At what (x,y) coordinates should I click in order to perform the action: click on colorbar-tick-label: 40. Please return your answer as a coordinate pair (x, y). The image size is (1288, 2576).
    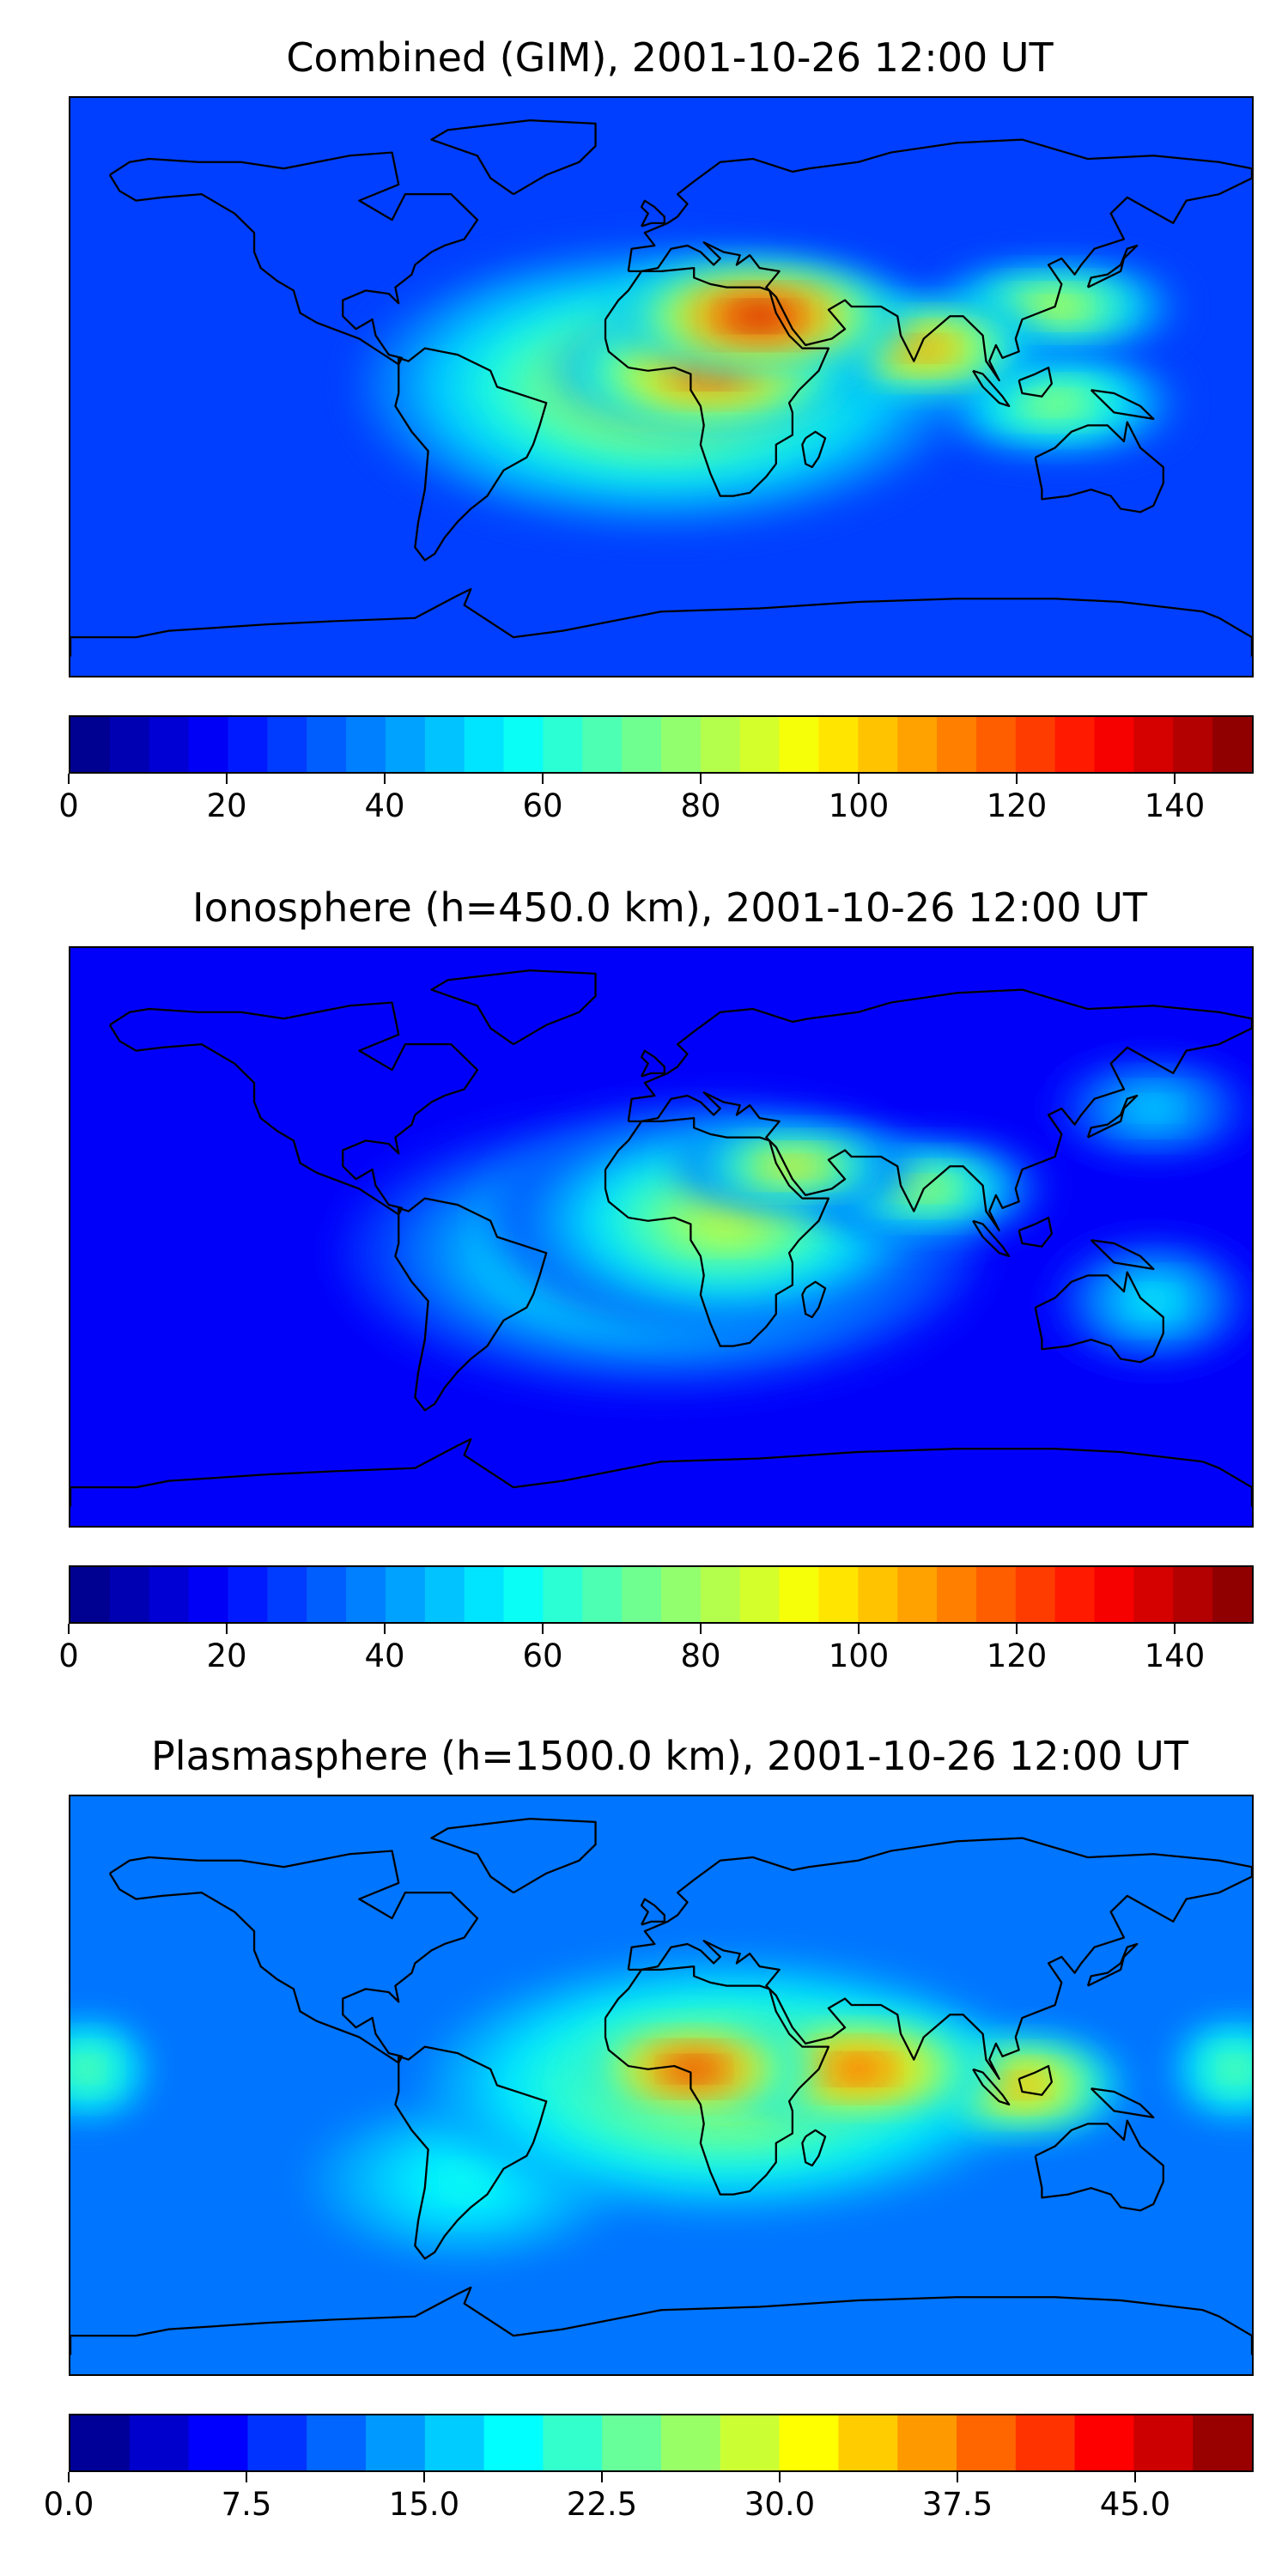
    Looking at the image, I should click on (385, 1656).